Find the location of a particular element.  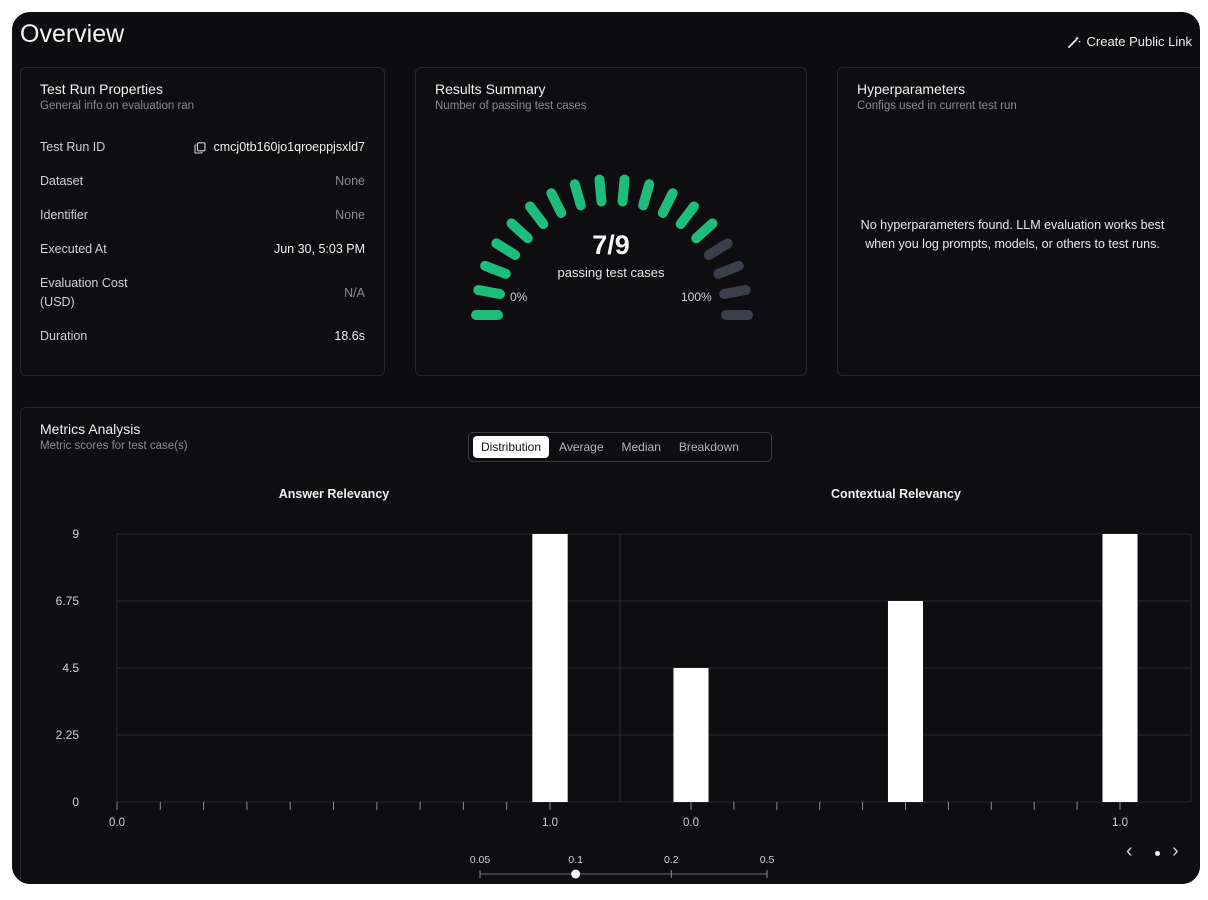

passing-gauge is located at coordinates (612, 247).